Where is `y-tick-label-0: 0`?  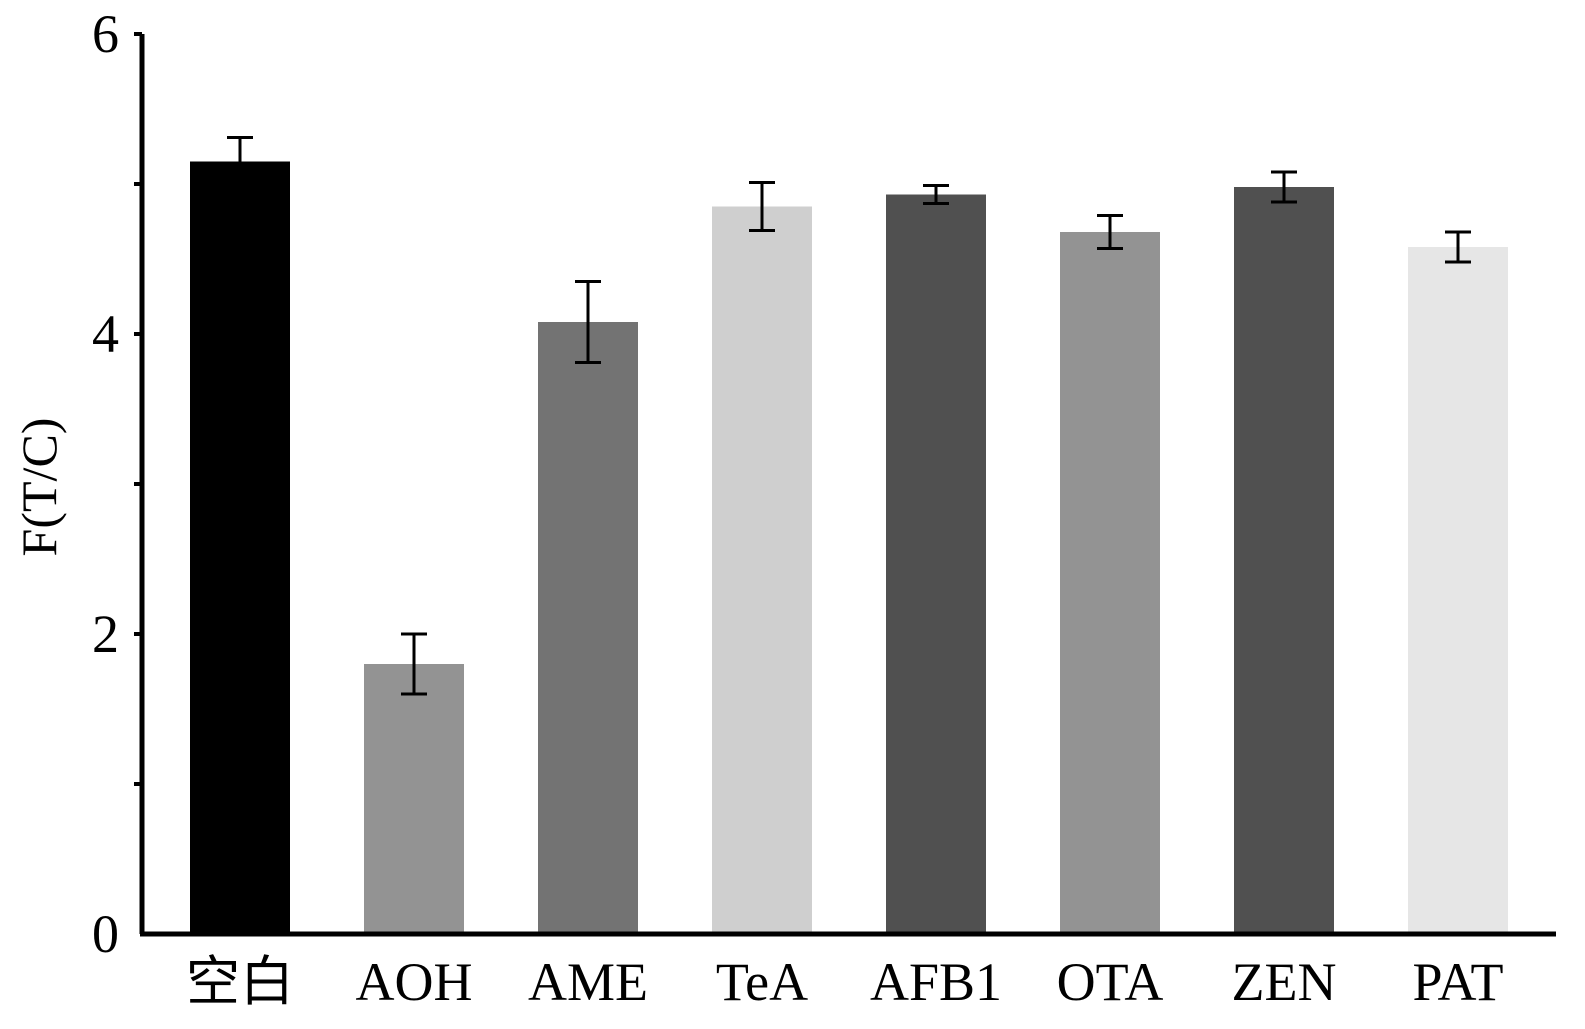 y-tick-label-0: 0 is located at coordinates (105, 934).